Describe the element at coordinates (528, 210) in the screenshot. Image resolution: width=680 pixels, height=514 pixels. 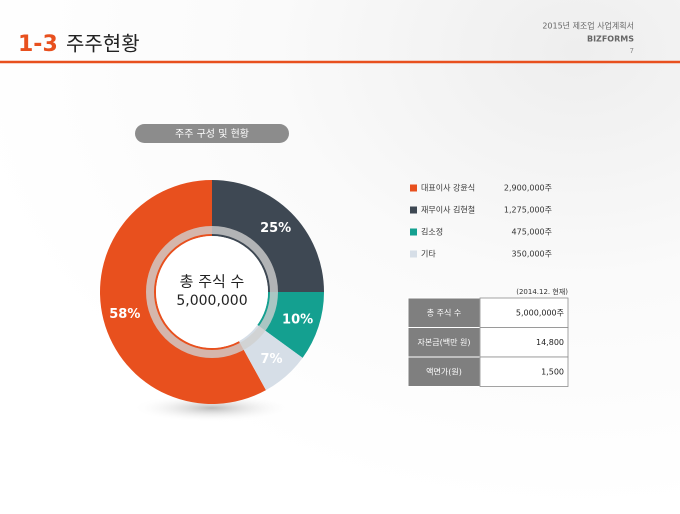
I see `legend-amount: 1,275,000주` at that location.